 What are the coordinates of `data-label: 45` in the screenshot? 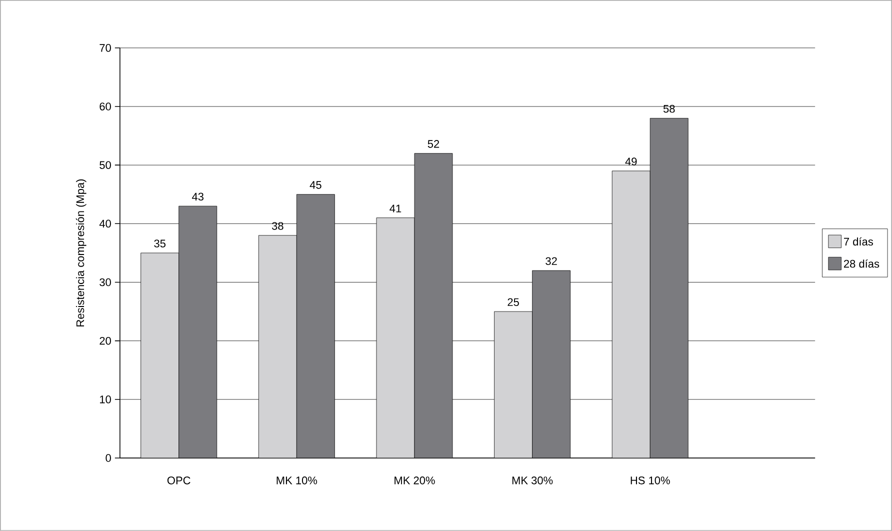 It's located at (316, 185).